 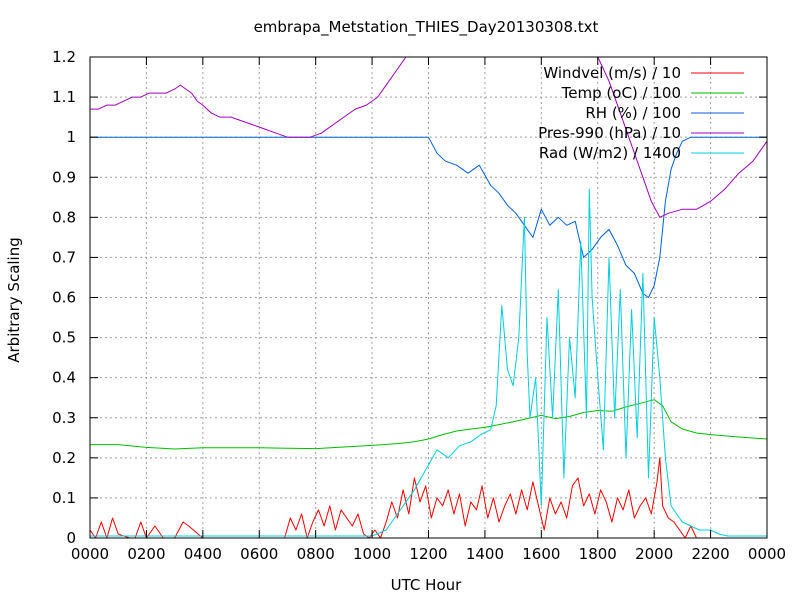 What do you see at coordinates (426, 27) in the screenshot?
I see `chart-title: embrapa_Metstation_THIES_Day20130308.txt` at bounding box center [426, 27].